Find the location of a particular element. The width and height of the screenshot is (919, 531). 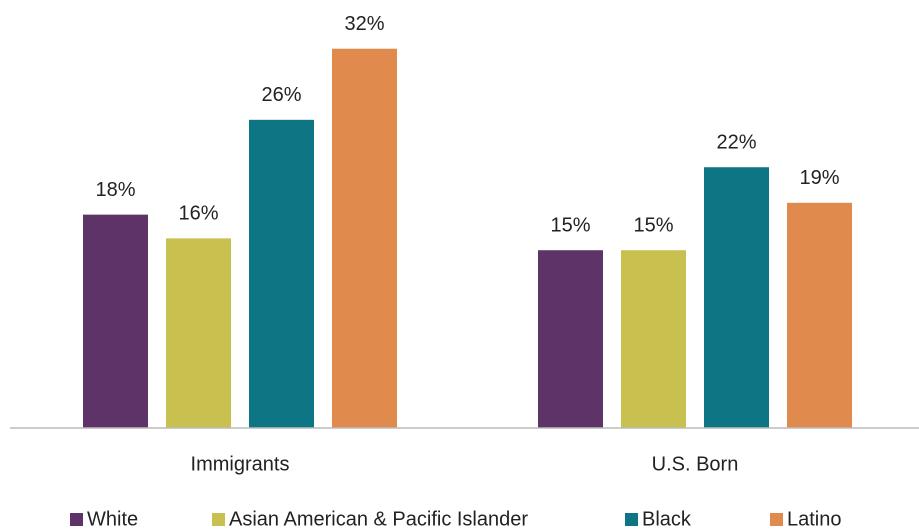

legend-label: White is located at coordinates (112, 519).